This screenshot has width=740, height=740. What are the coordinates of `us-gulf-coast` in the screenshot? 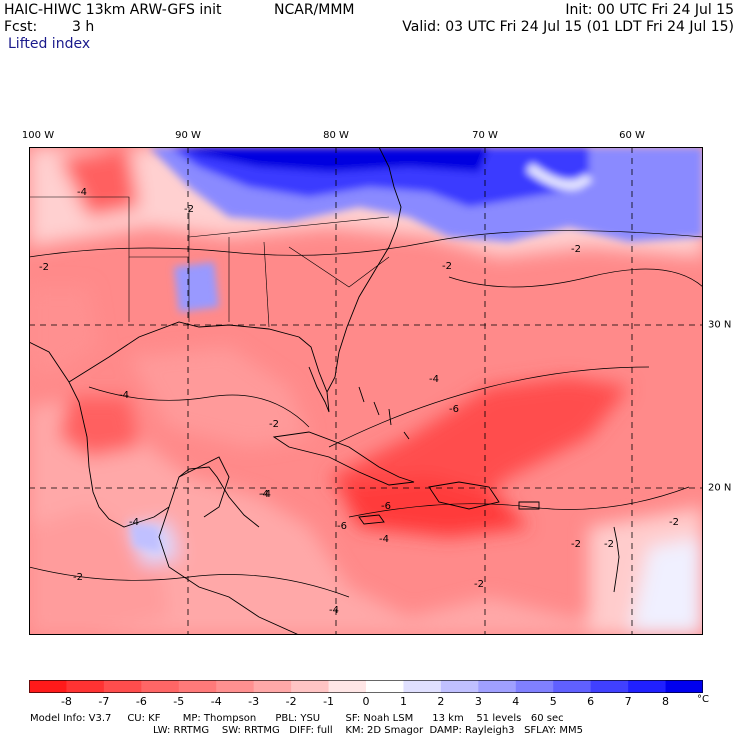 It's located at (144, 434).